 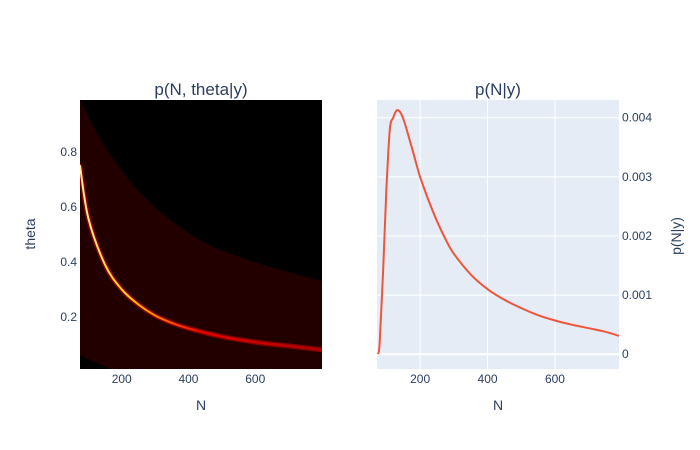 What do you see at coordinates (68, 207) in the screenshot?
I see `y-tick-label: 0.6` at bounding box center [68, 207].